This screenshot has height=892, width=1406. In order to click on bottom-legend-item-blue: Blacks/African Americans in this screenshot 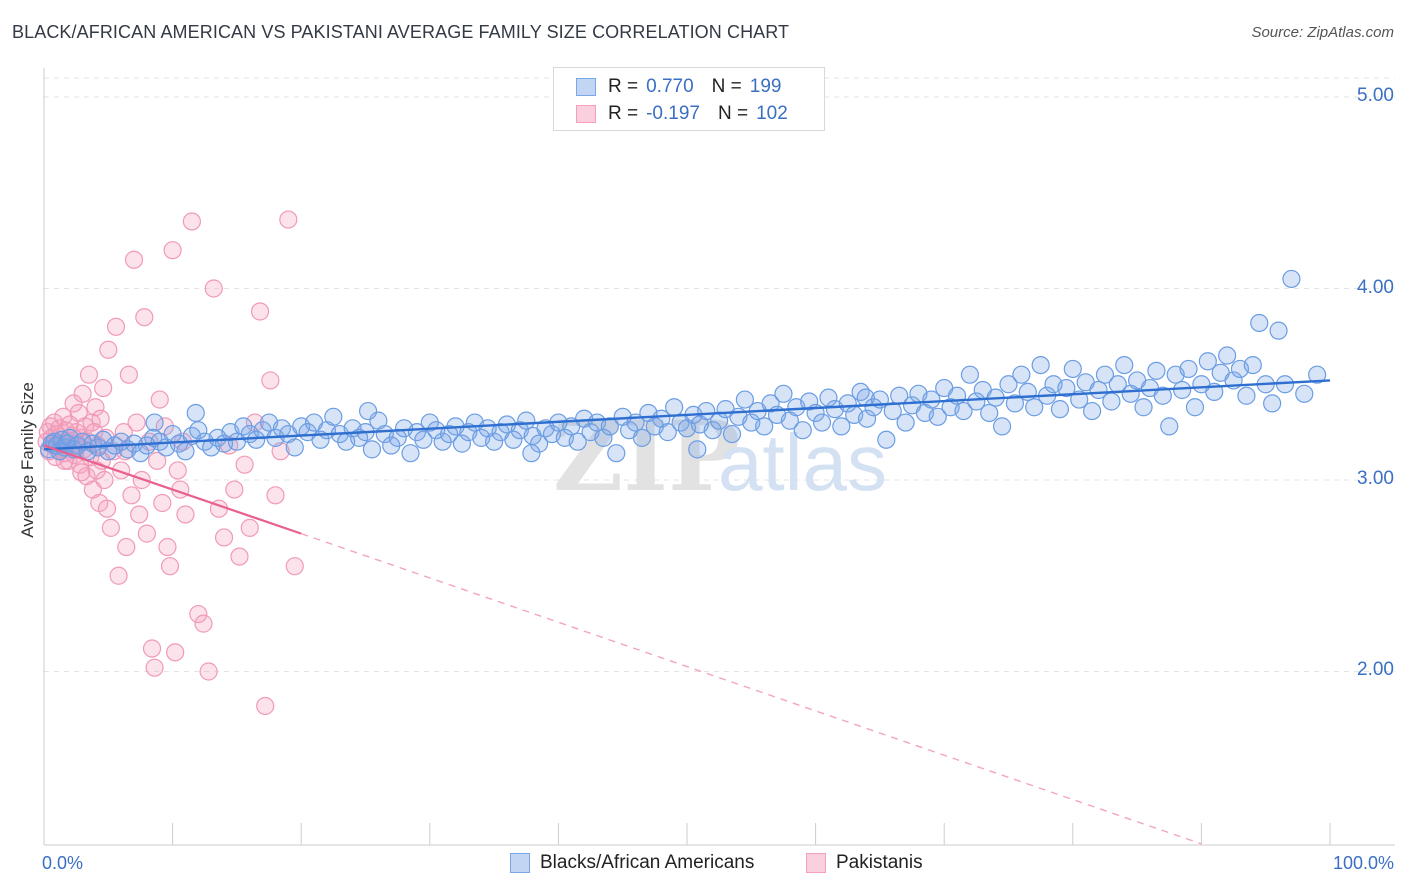, I will do `click(632, 863)`.